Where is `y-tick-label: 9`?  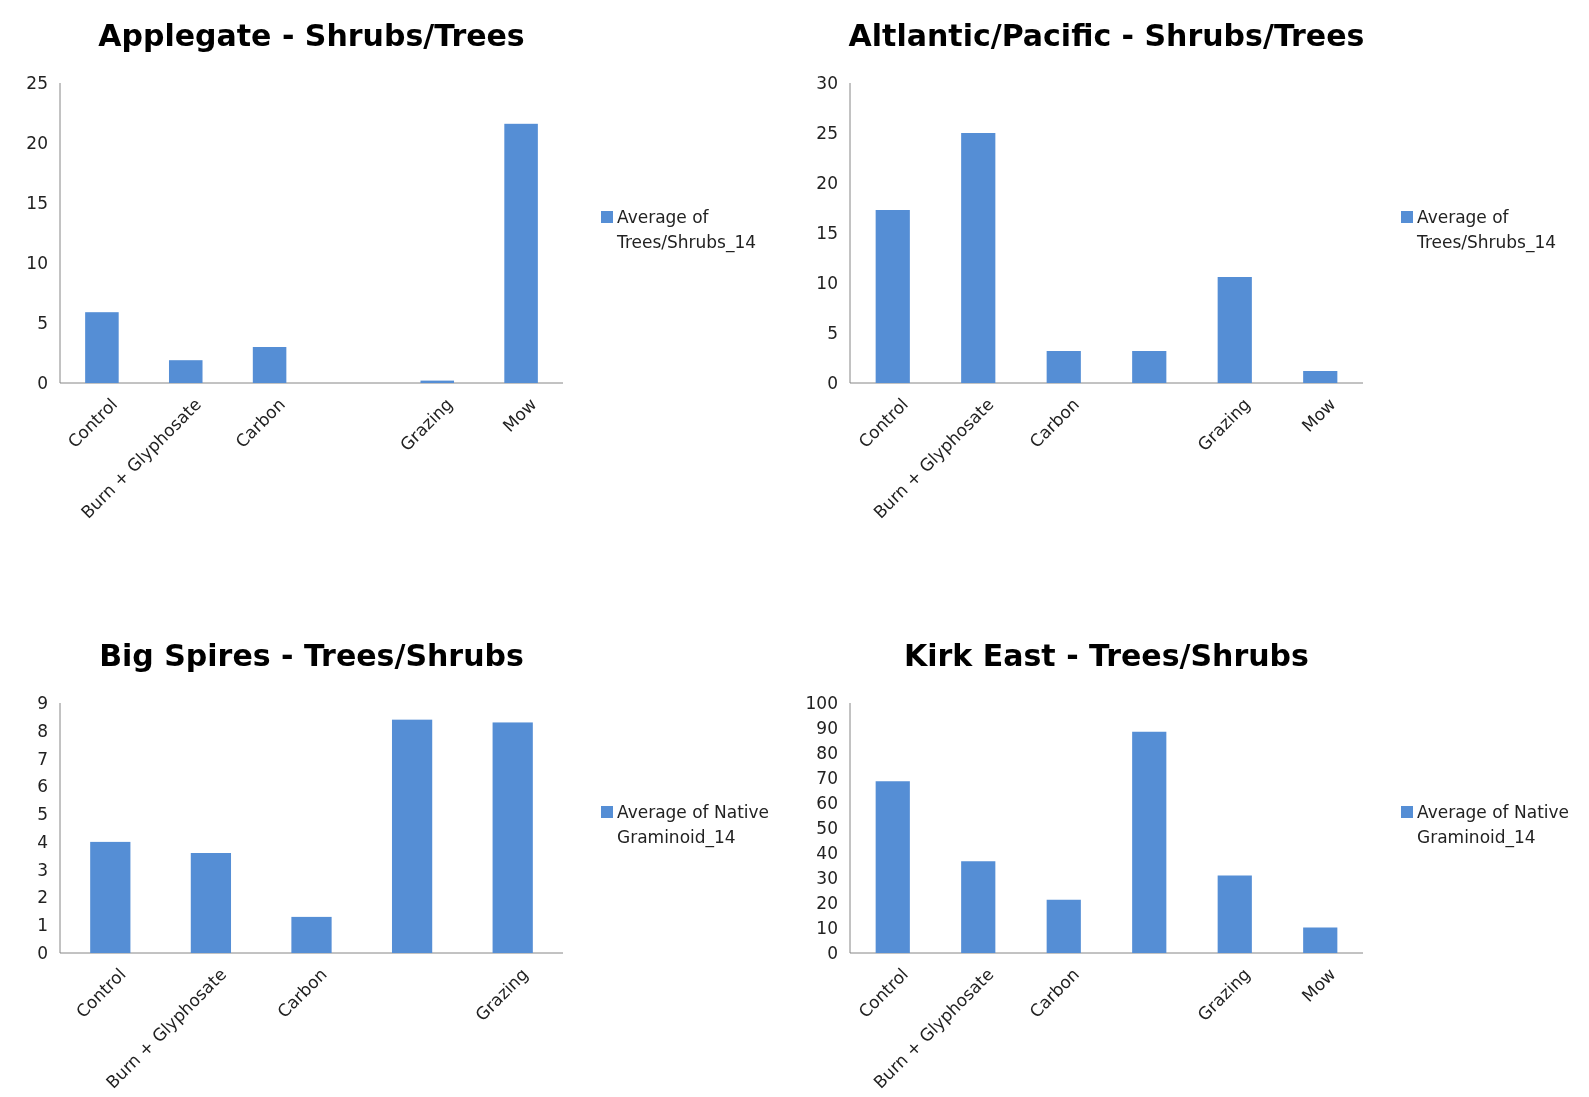 y-tick-label: 9 is located at coordinates (42, 702).